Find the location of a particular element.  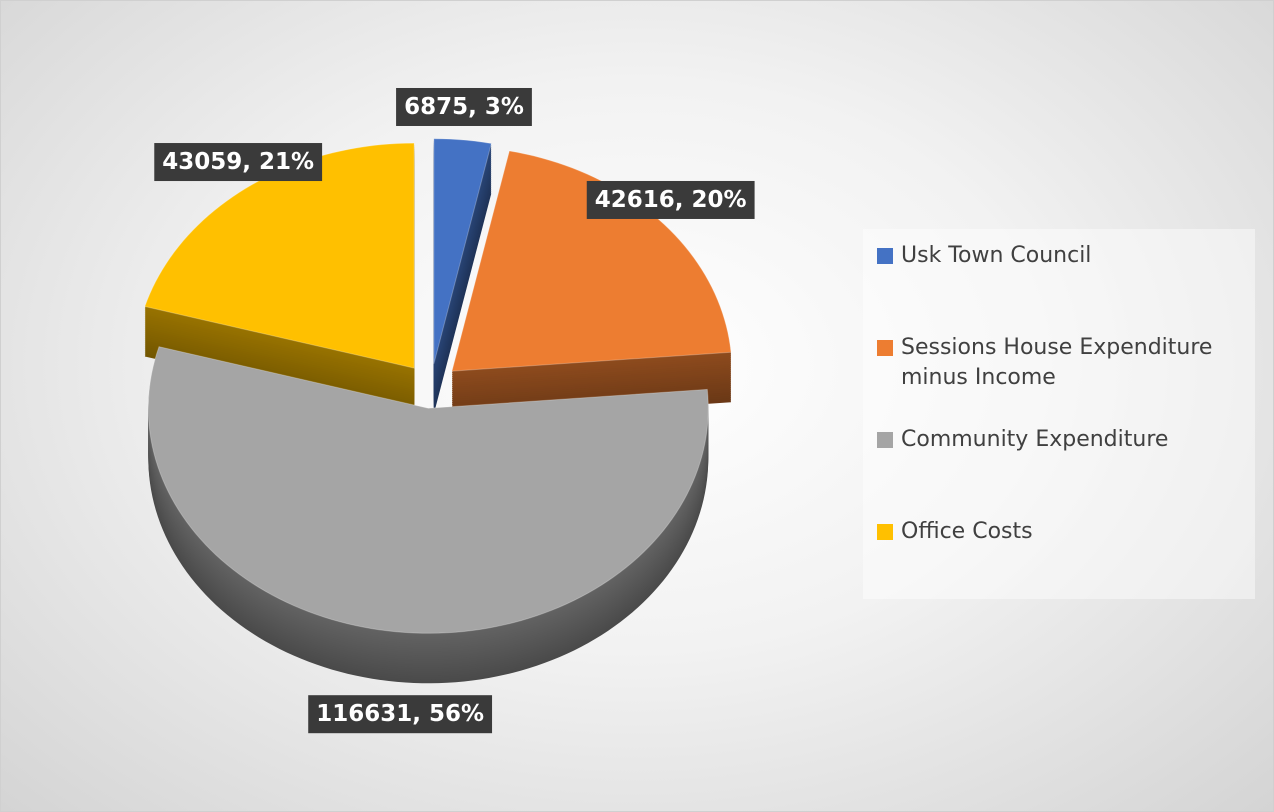

legend-label: Usk Town Council is located at coordinates (996, 255).